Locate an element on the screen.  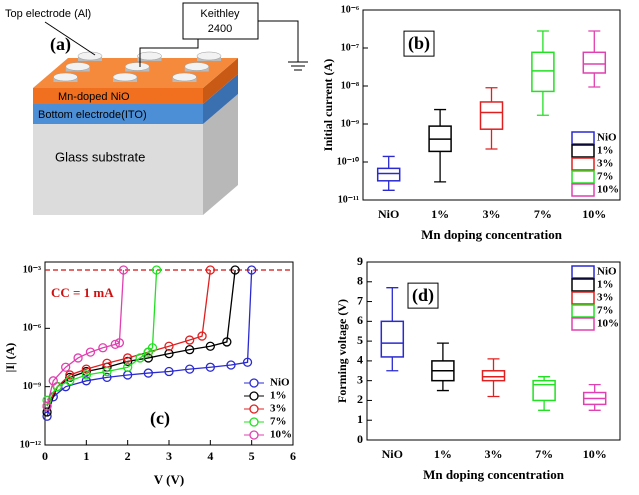
y-tick-label: 6 is located at coordinates (360, 320).